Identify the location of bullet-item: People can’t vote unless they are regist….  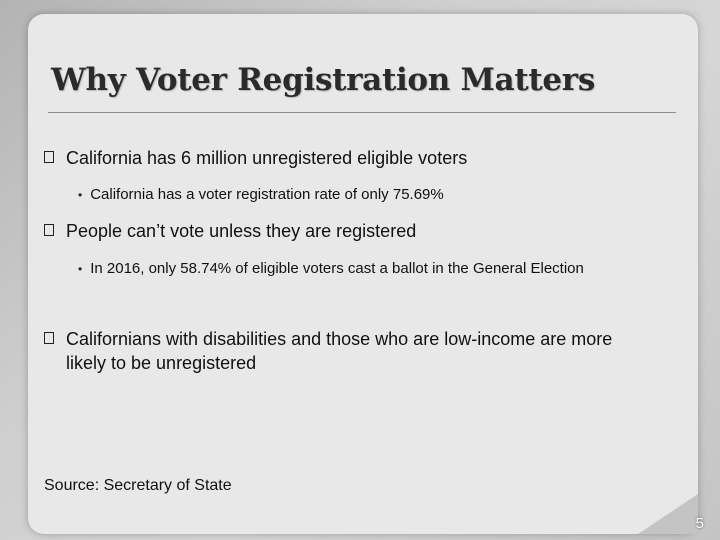
(355, 231).